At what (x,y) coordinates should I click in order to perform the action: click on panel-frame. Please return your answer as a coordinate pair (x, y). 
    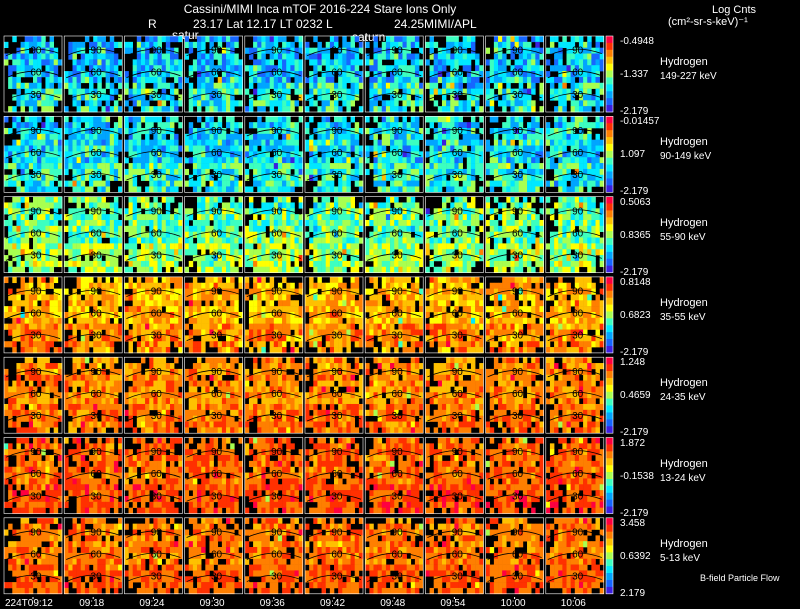
    Looking at the image, I should click on (454, 74).